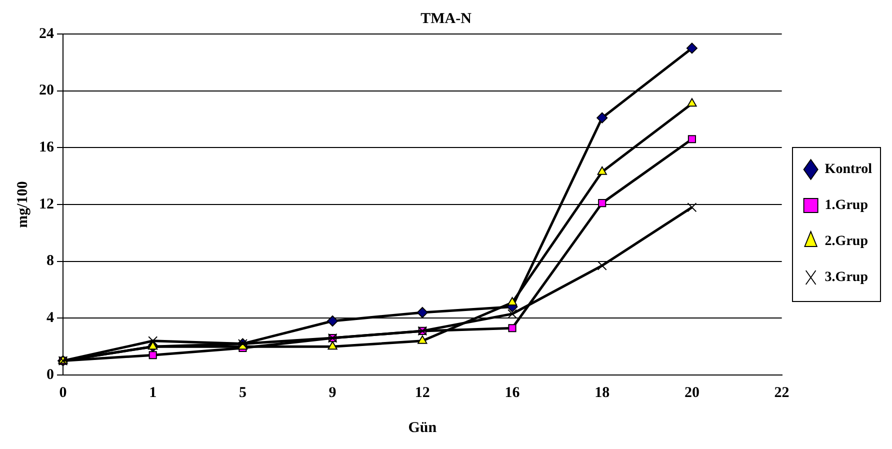 The width and height of the screenshot is (892, 449). What do you see at coordinates (332, 392) in the screenshot?
I see `x-tick-label: 9` at bounding box center [332, 392].